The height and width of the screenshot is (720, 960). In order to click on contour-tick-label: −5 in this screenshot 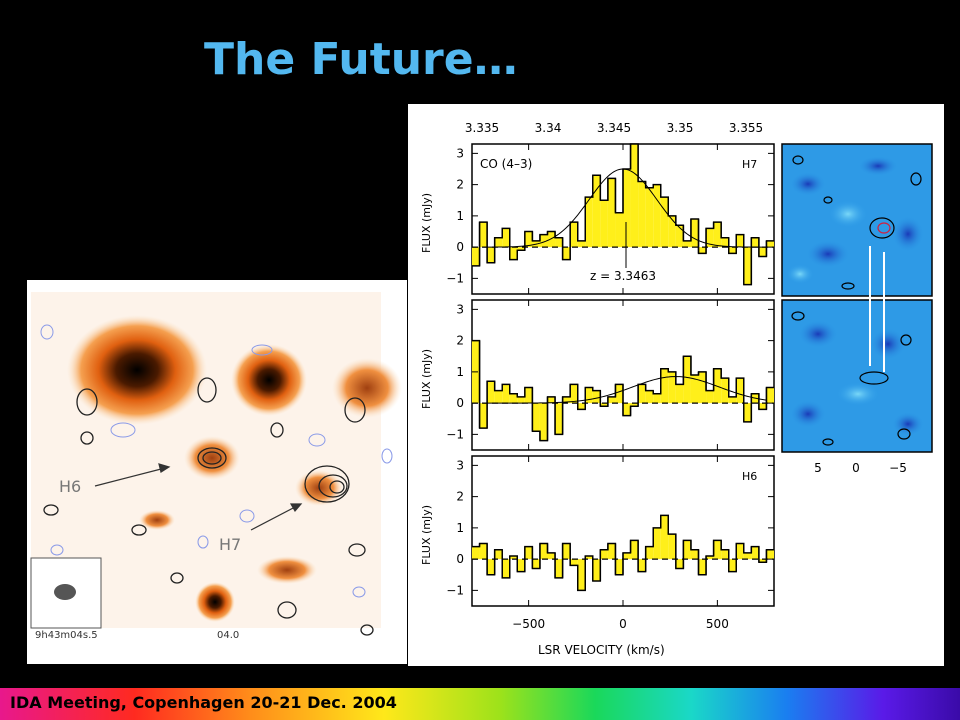, I will do `click(898, 468)`.